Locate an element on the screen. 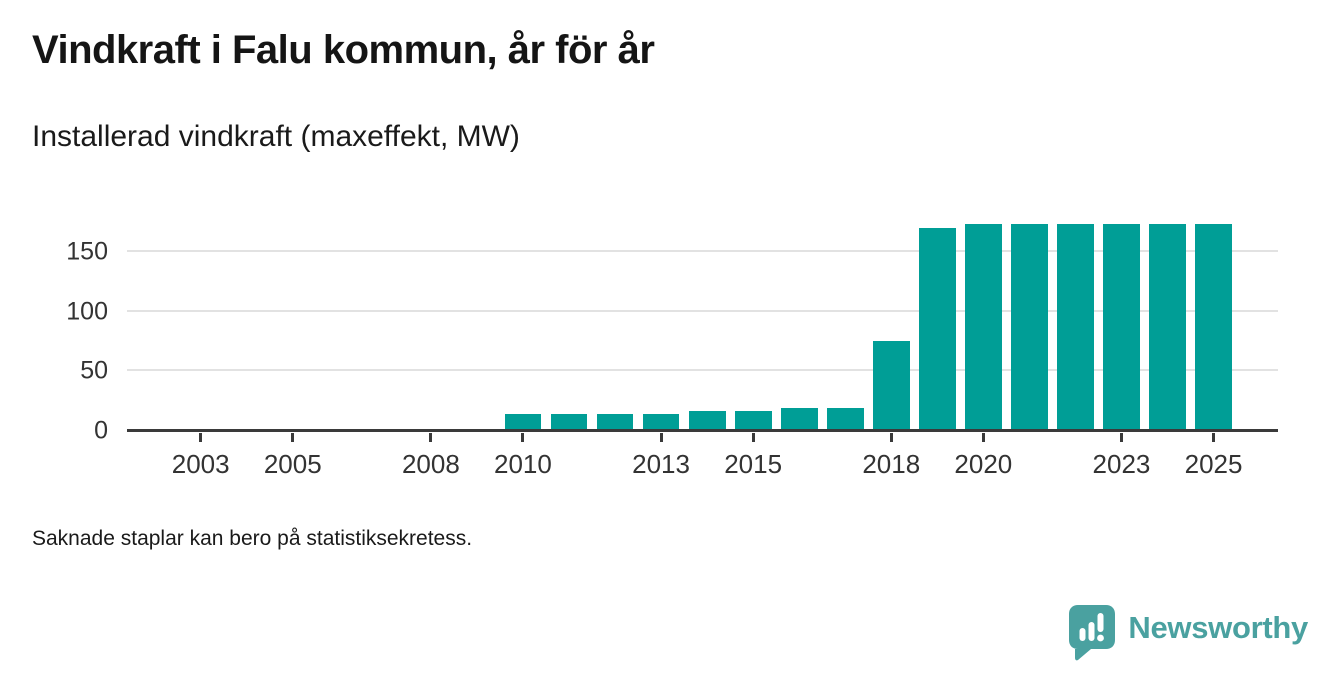 The height and width of the screenshot is (685, 1340). chart-subtitle: Installerad vindkraft (maxeffekt, MW) is located at coordinates (276, 136).